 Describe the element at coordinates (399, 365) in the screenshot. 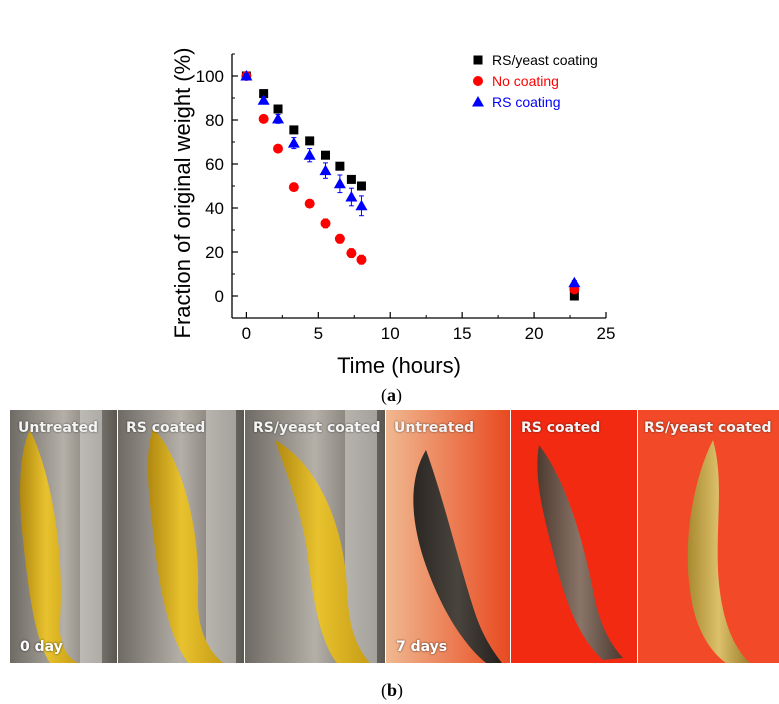

I see `x-axis-label: Time (hours)` at that location.